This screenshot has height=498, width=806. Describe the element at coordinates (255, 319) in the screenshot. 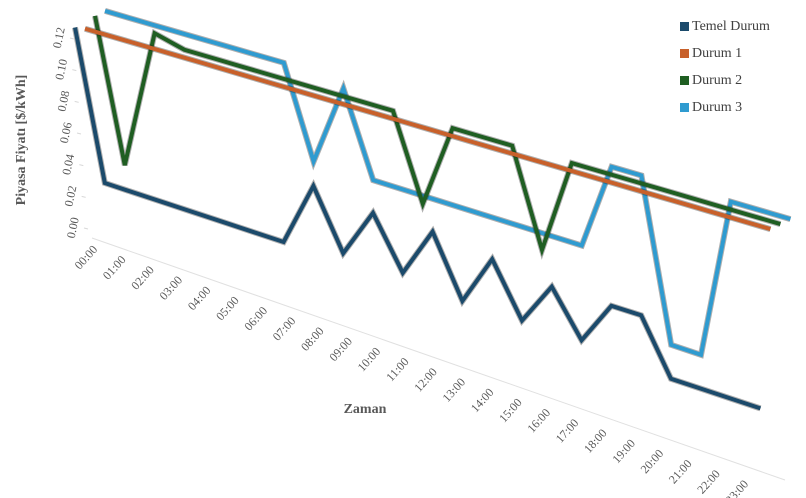

I see `x-tick-label: 06:00` at that location.